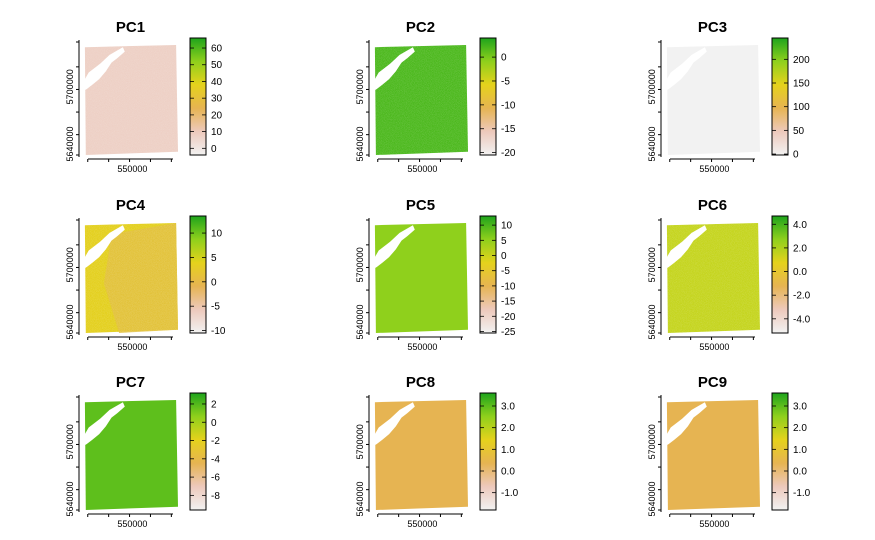 This screenshot has width=875, height=540. Describe the element at coordinates (504, 241) in the screenshot. I see `legend-tick-label: 5` at that location.